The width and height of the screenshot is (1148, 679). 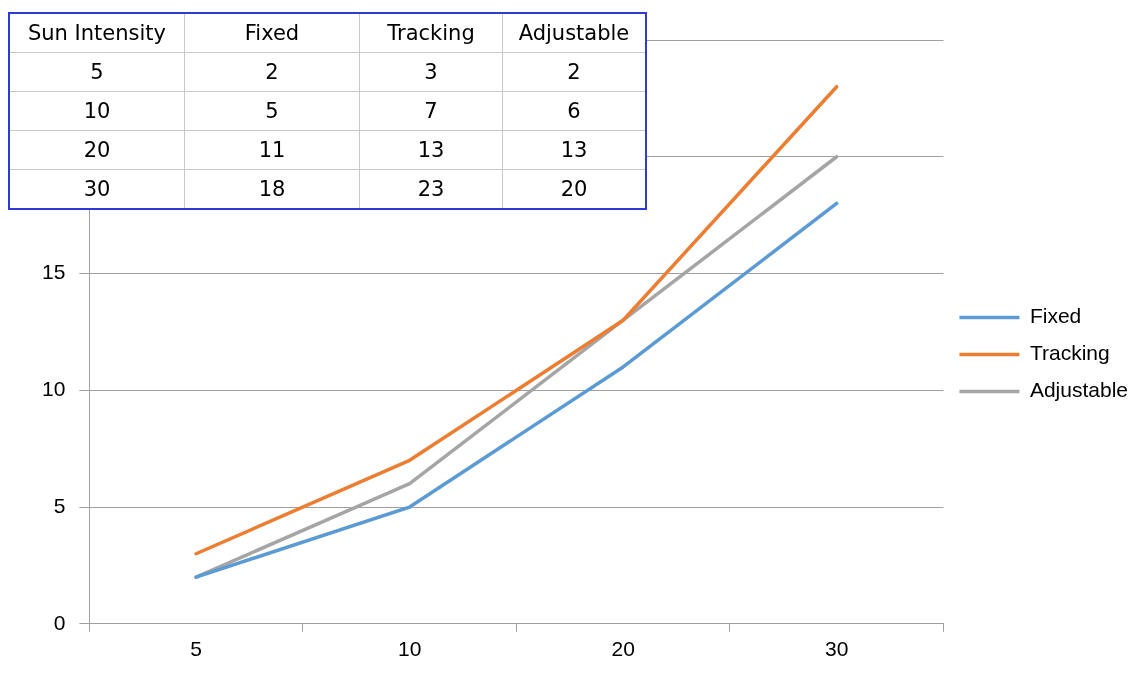 I want to click on x-tick-label: 10, so click(x=409, y=649).